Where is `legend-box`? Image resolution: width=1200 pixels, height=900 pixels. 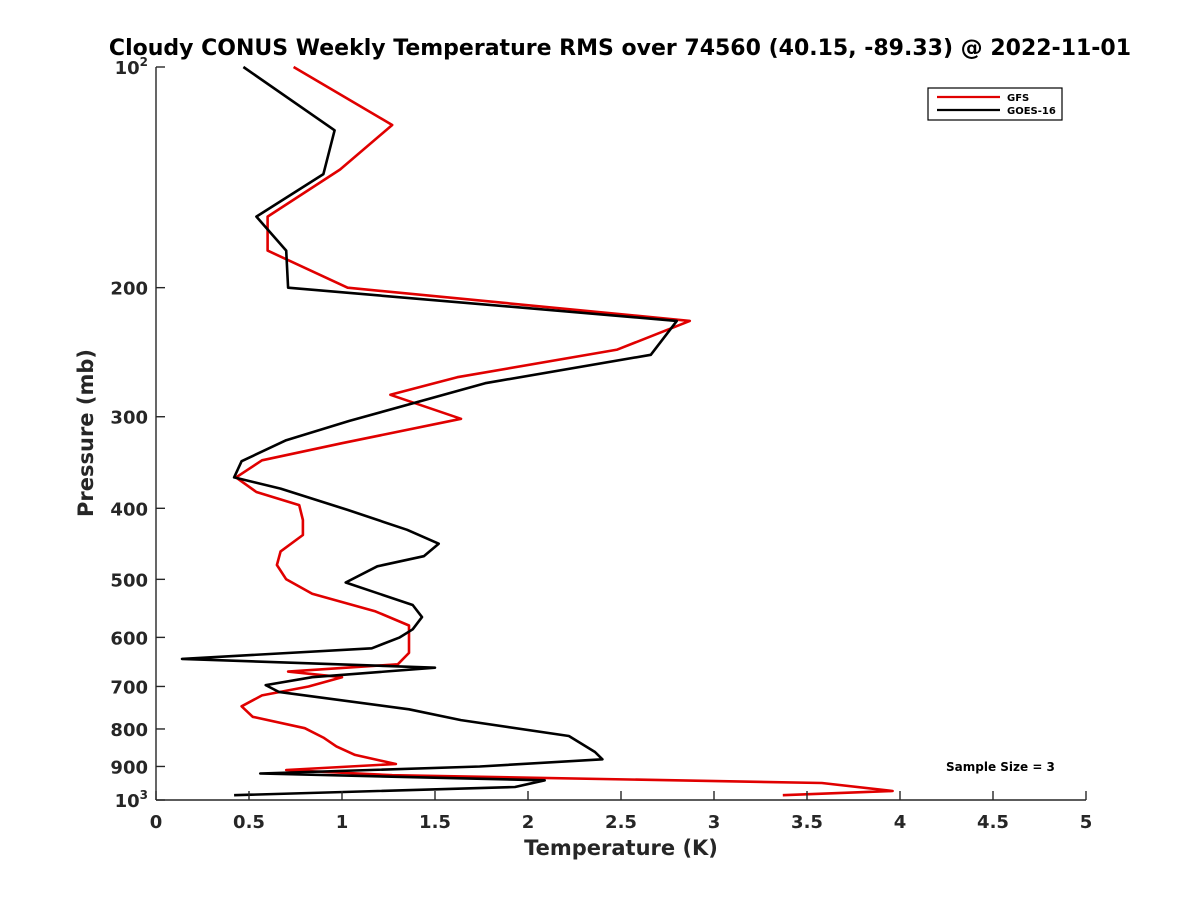 legend-box is located at coordinates (995, 104).